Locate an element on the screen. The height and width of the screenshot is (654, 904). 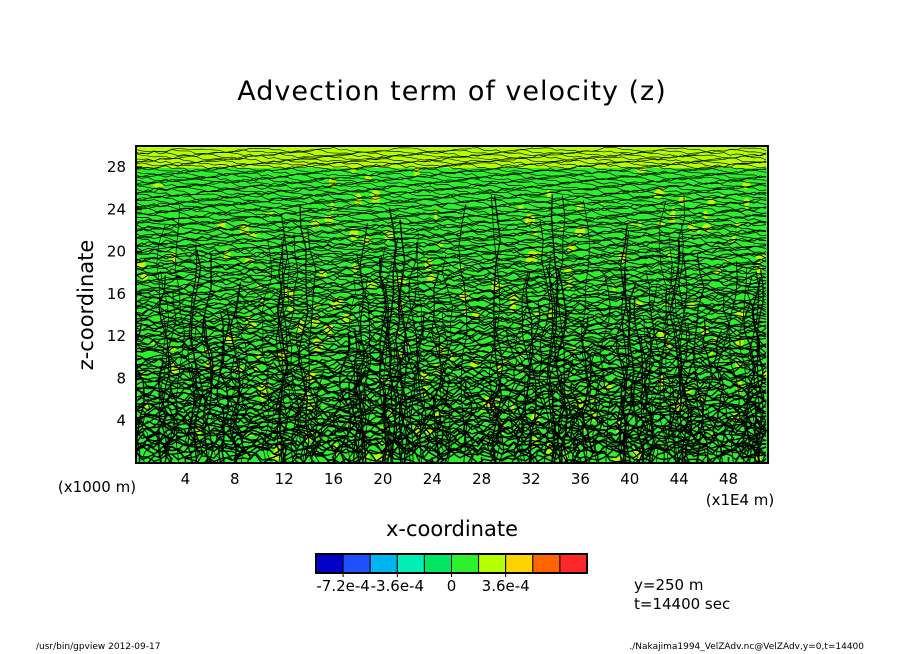
y-tick-label: 4 is located at coordinates (121, 421).